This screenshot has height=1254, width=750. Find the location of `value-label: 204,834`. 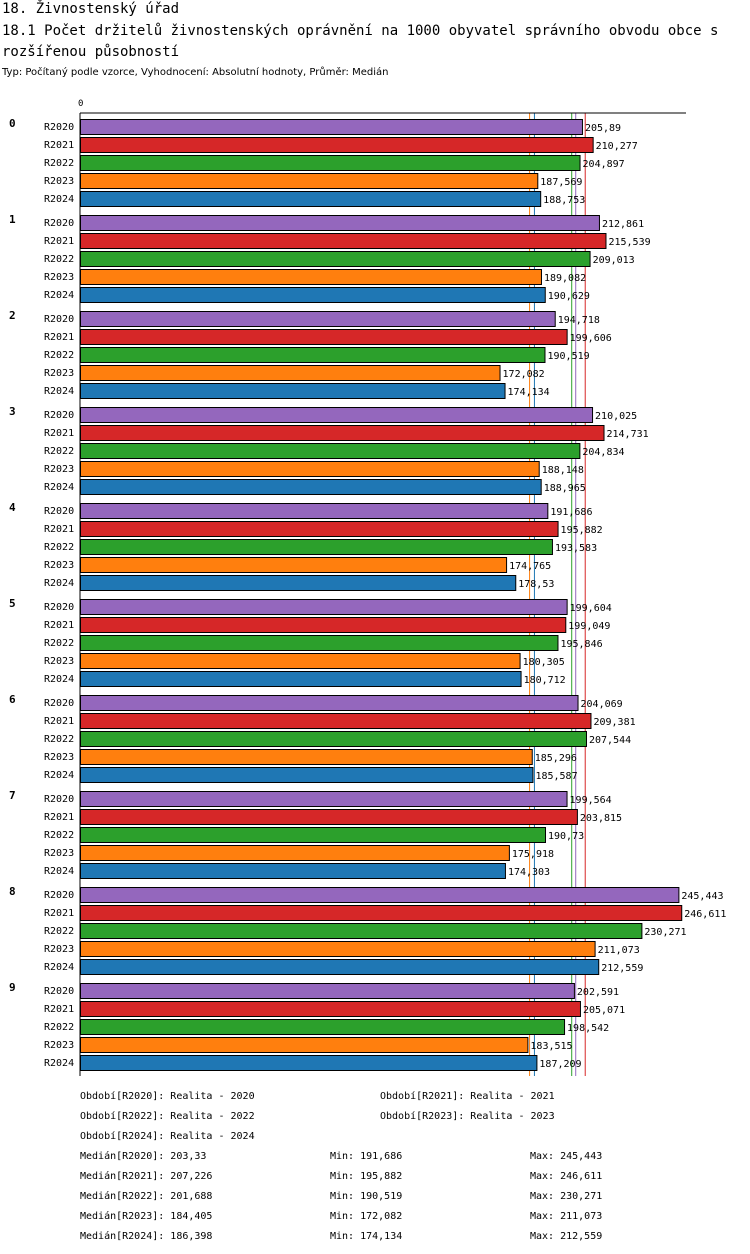

value-label: 204,834 is located at coordinates (603, 452).